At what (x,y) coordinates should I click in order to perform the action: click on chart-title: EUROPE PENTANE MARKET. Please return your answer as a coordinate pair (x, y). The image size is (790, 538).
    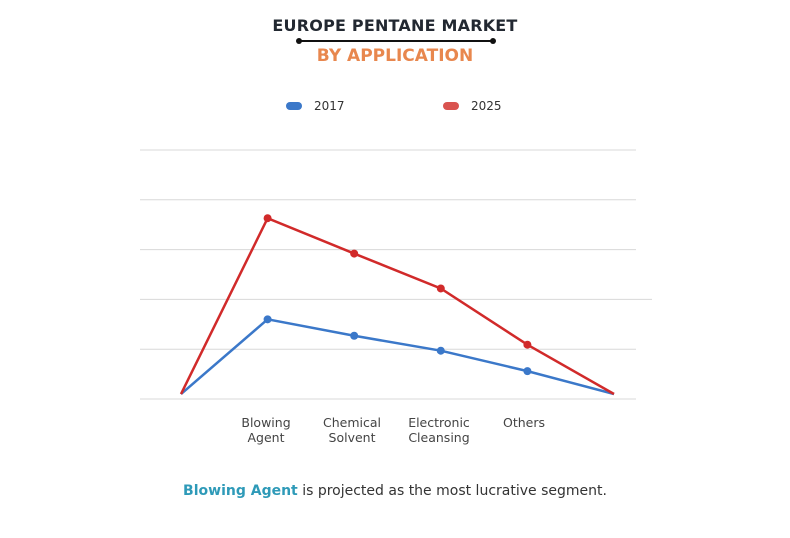
    Looking at the image, I should click on (395, 25).